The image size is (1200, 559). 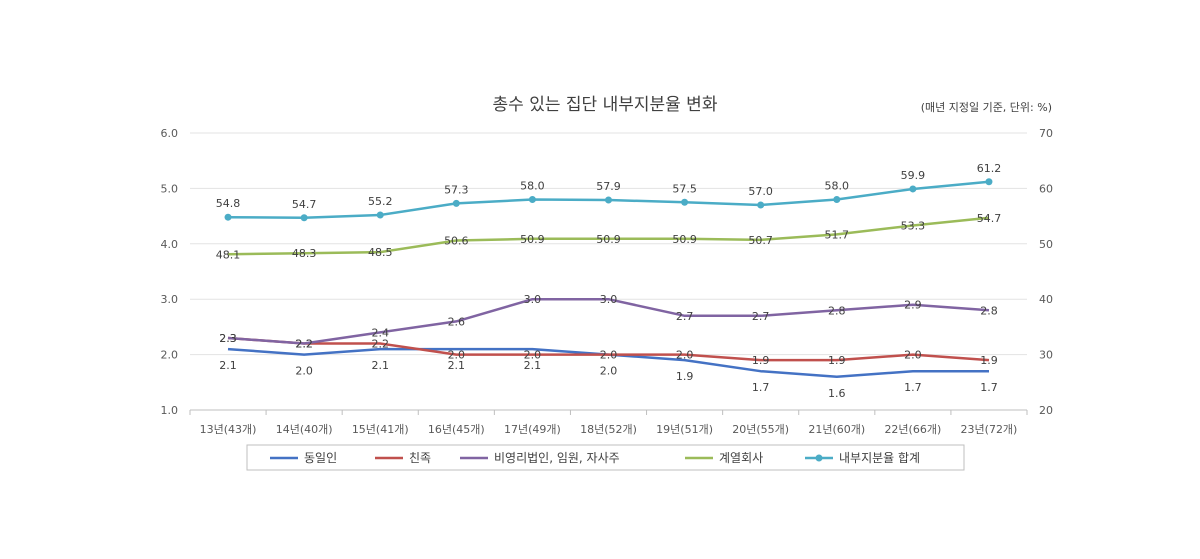 What do you see at coordinates (684, 188) in the screenshot?
I see `data-label: 57.5` at bounding box center [684, 188].